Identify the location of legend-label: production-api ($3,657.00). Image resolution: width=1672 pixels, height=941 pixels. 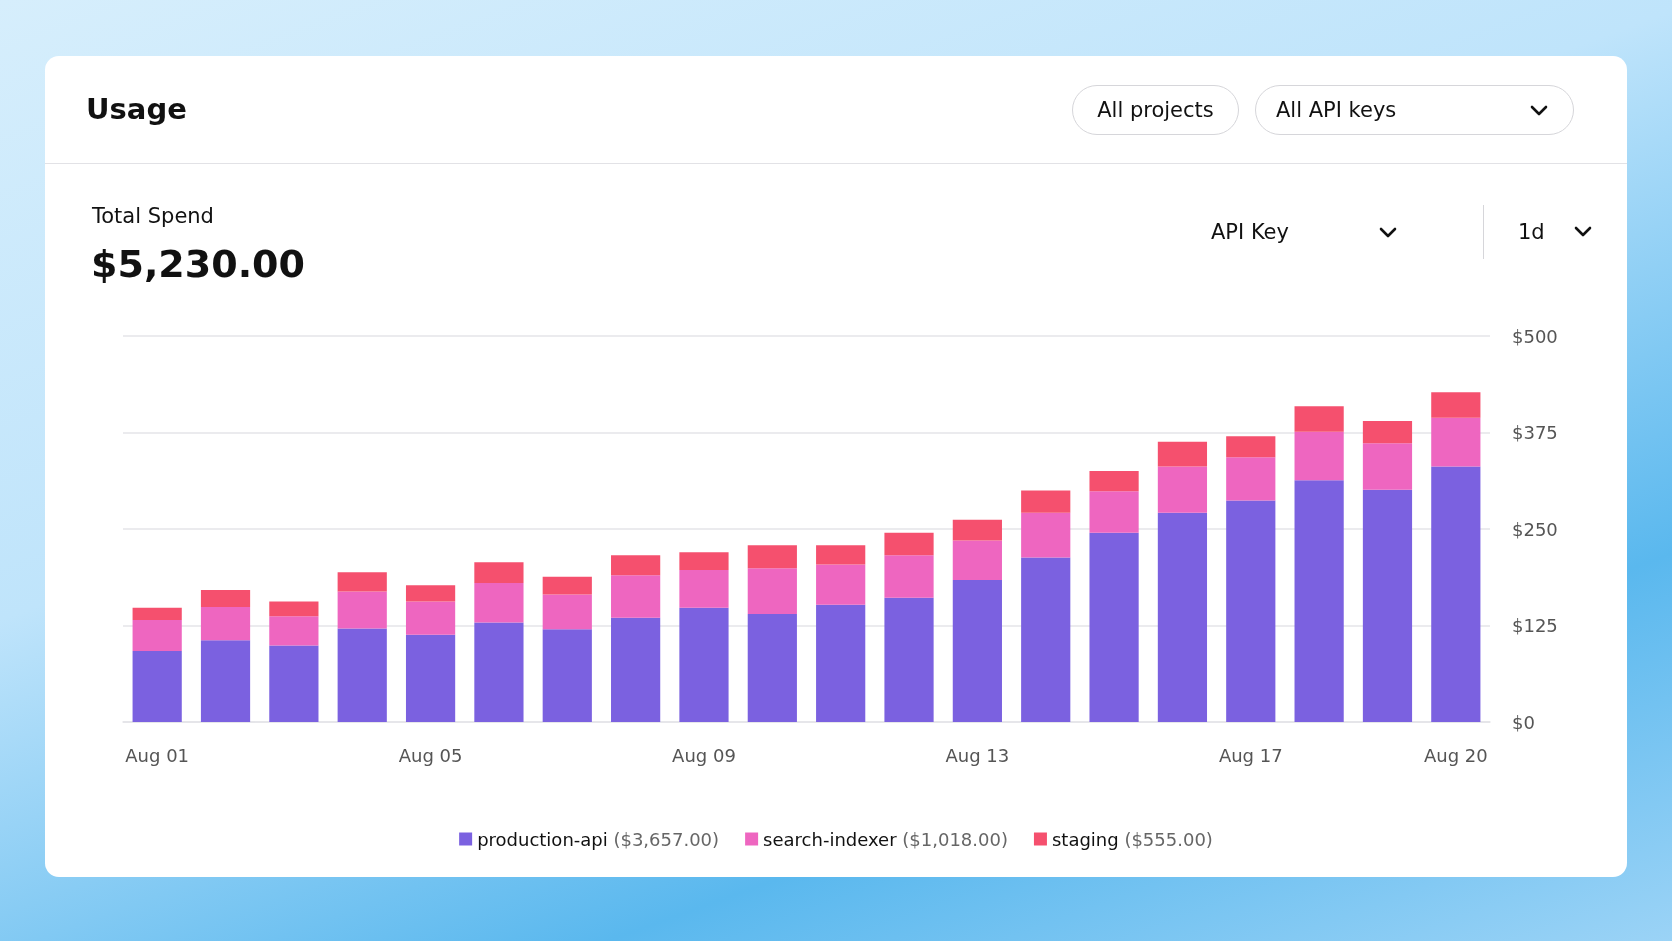
(598, 839).